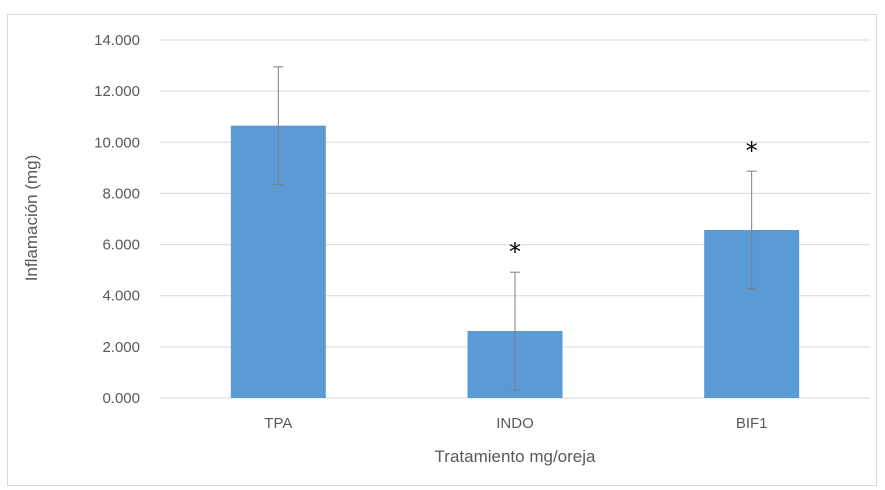 This screenshot has width=885, height=490. I want to click on y-tick-label: 12.000, so click(117, 91).